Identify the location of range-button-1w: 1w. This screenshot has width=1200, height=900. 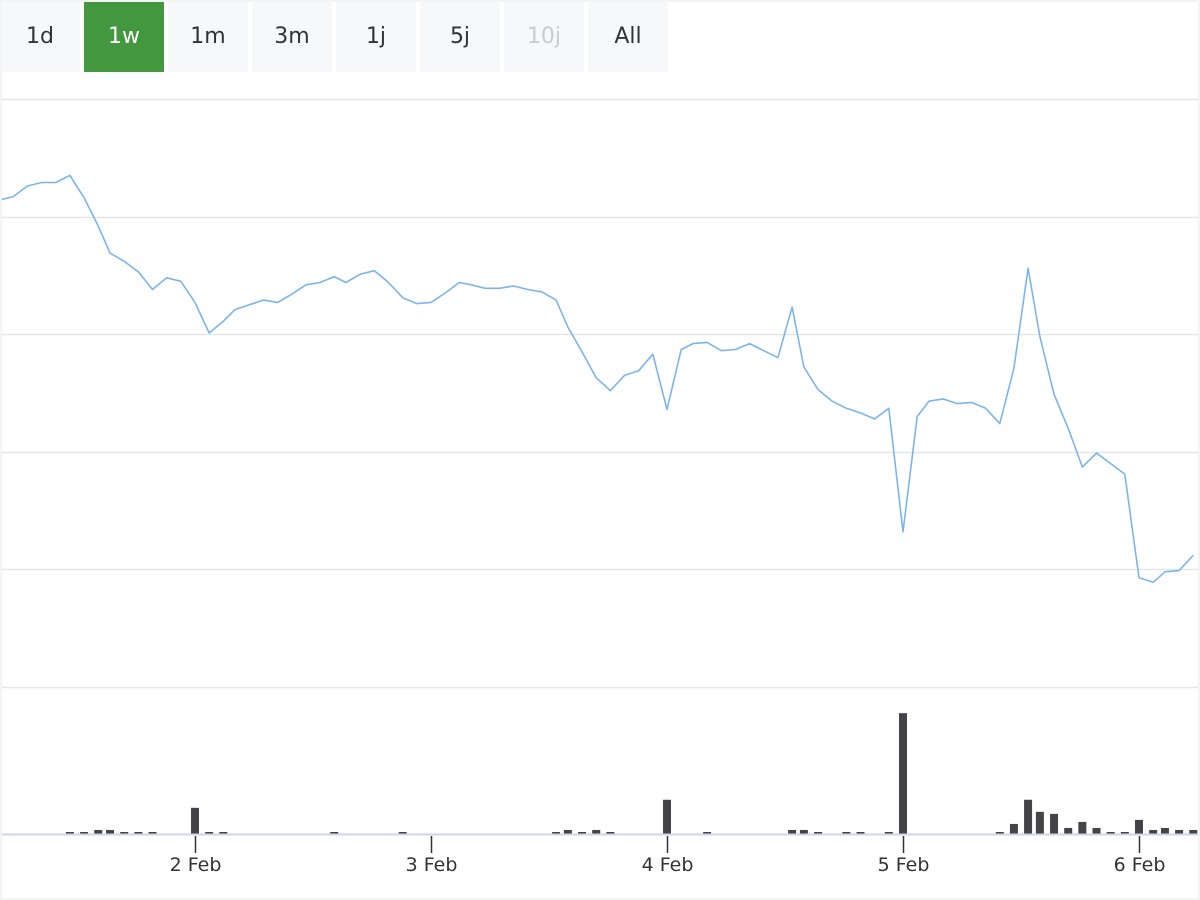
(124, 36).